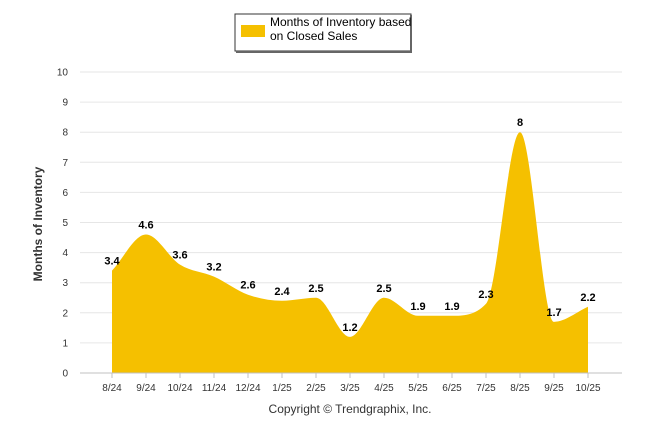  I want to click on data-label: 1.2, so click(349, 328).